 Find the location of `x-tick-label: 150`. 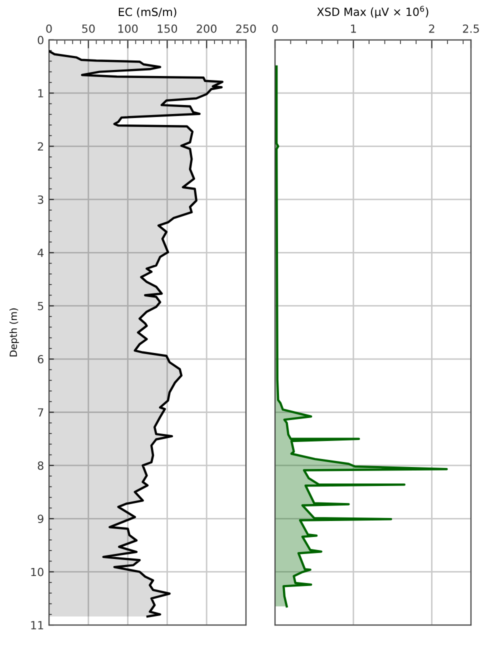

x-tick-label: 150 is located at coordinates (168, 28).